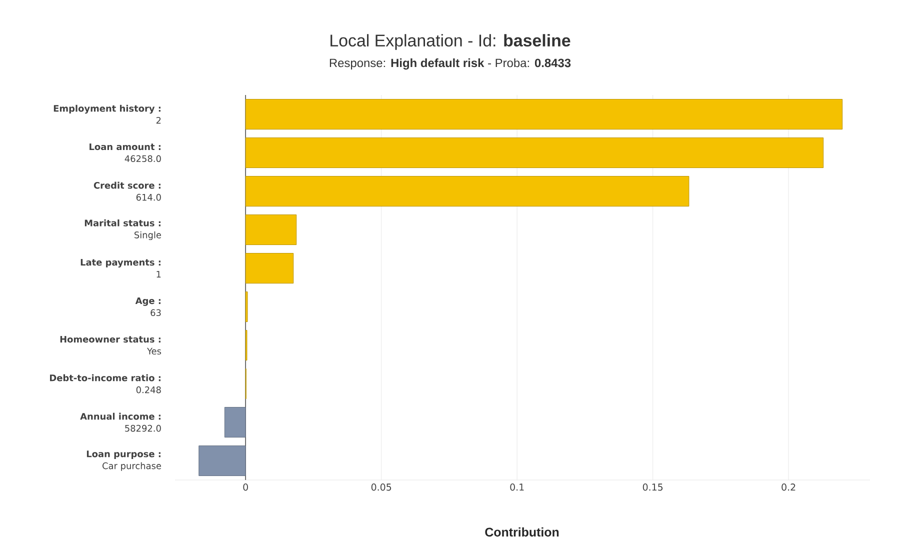 Image resolution: width=900 pixels, height=550 pixels. Describe the element at coordinates (125, 152) in the screenshot. I see `y-tick-label: Loan amount : 46258.0` at that location.